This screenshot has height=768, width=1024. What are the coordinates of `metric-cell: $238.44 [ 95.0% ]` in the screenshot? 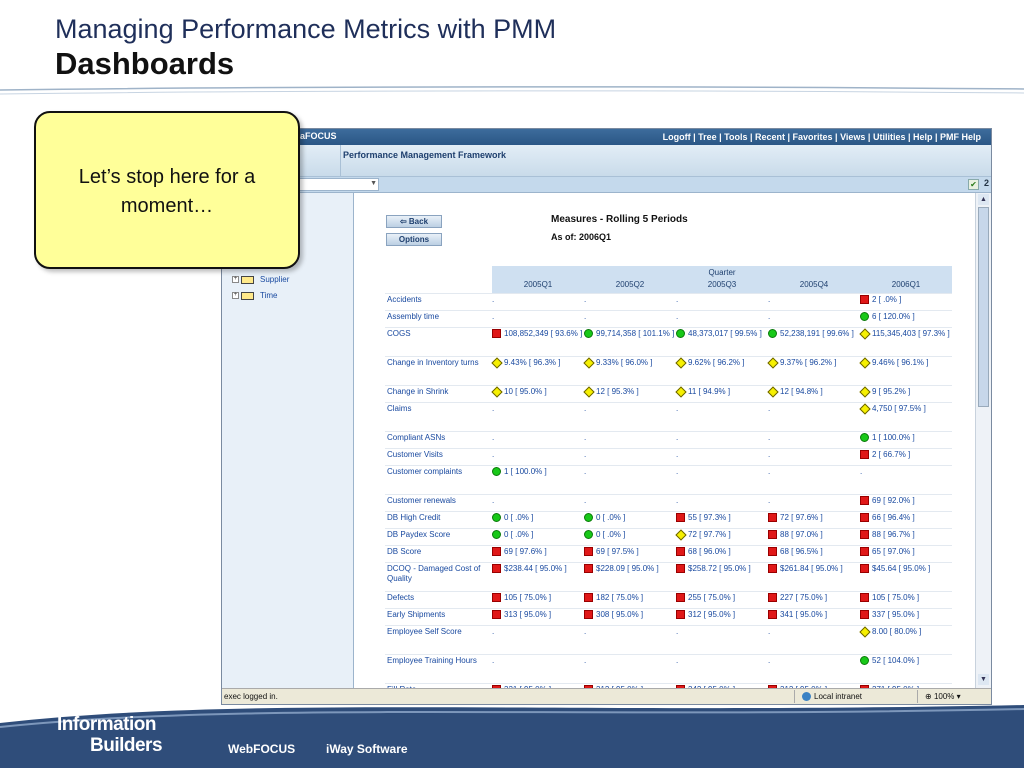 It's located at (538, 569).